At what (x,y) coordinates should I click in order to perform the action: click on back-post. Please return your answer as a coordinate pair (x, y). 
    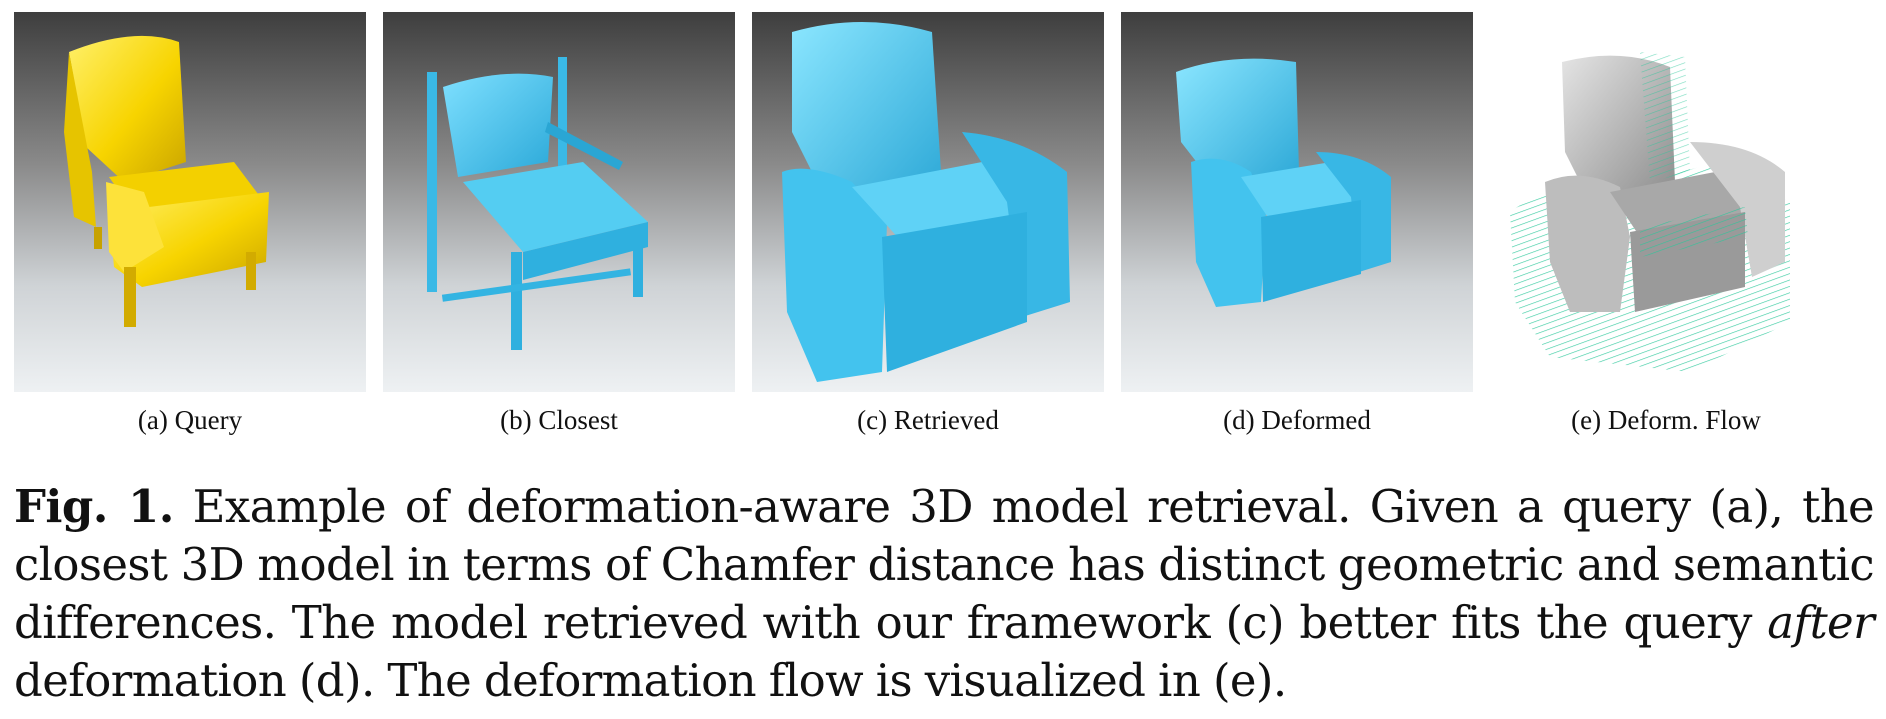
    Looking at the image, I should click on (432, 182).